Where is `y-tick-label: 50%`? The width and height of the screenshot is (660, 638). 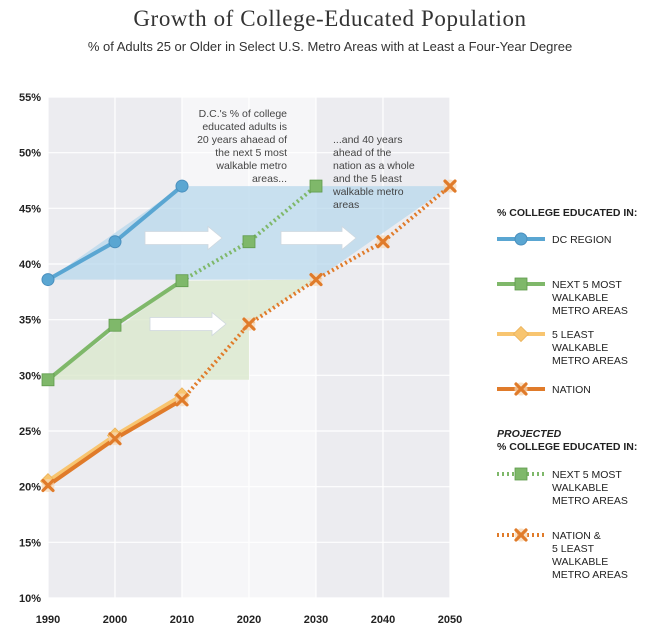 y-tick-label: 50% is located at coordinates (30, 154).